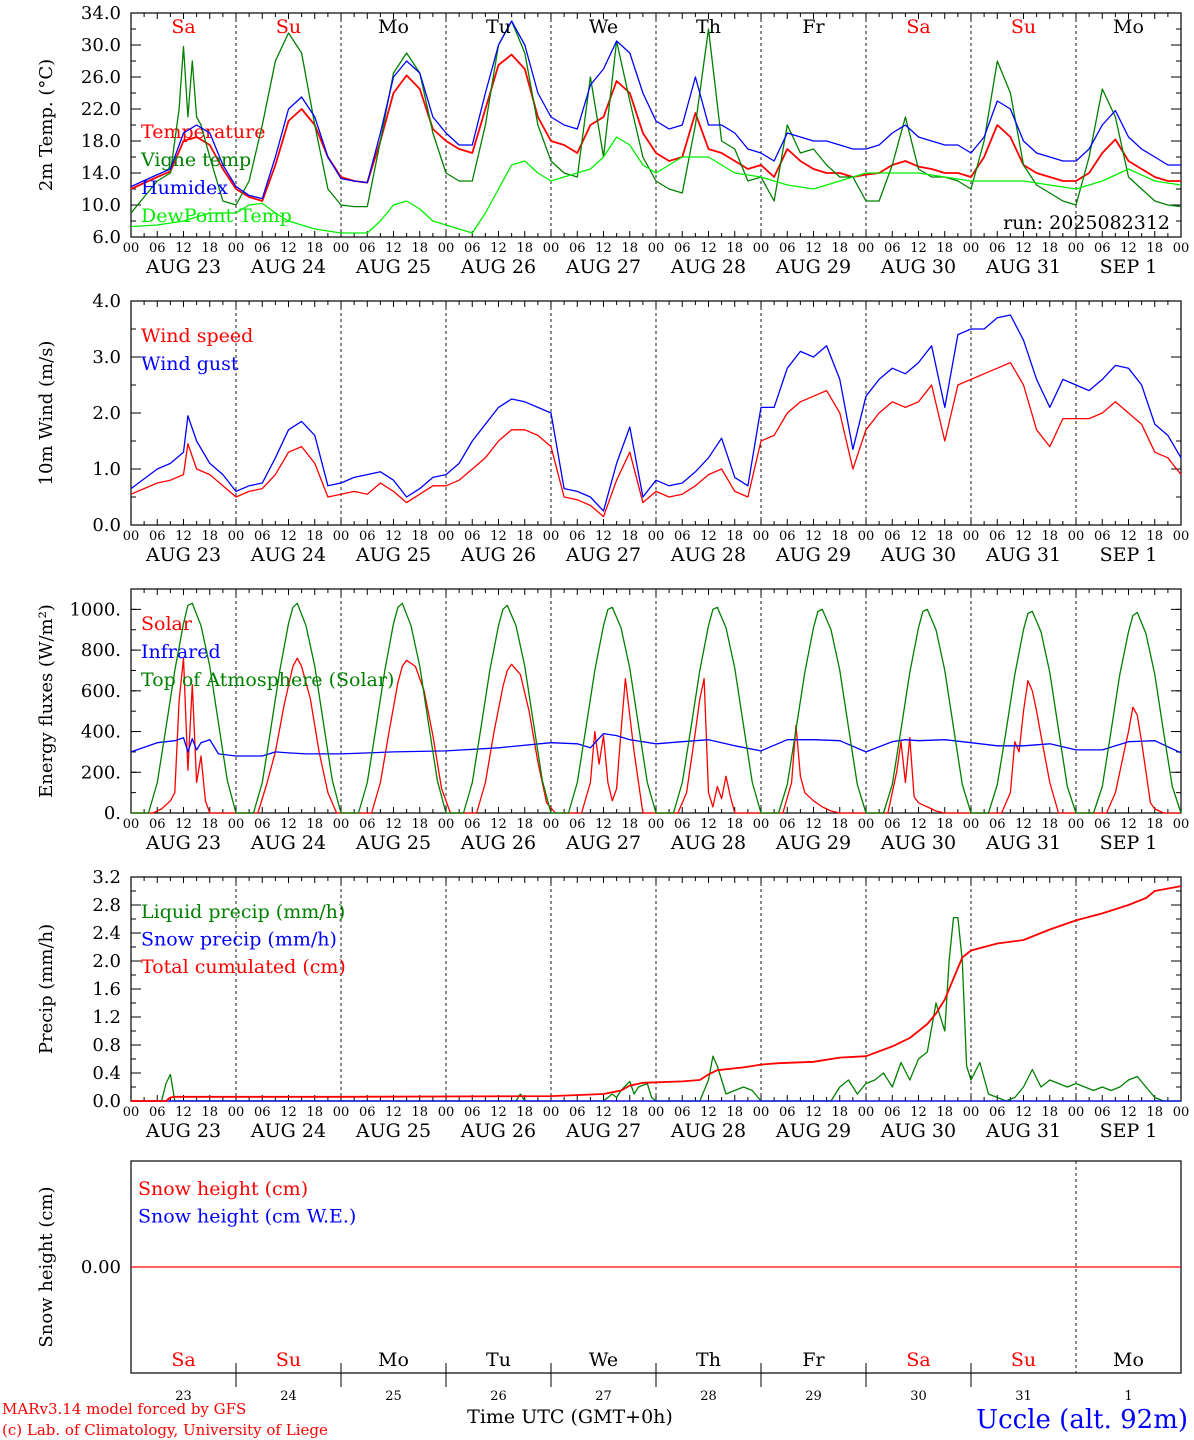 This screenshot has height=1440, width=1194. Describe the element at coordinates (656, 117) in the screenshot. I see `series-line-vigne-temp` at that location.